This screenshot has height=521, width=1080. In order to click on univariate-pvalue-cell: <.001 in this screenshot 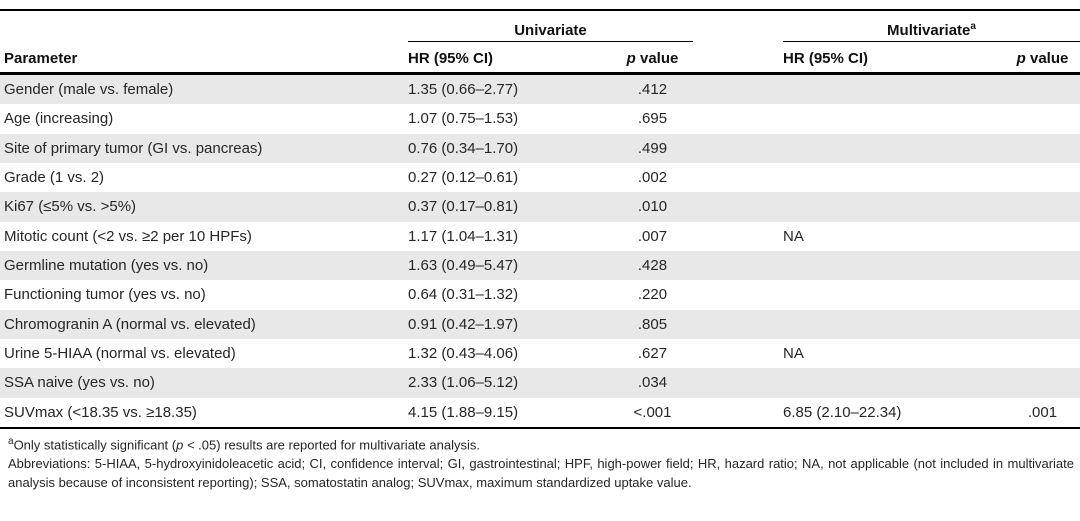, I will do `click(652, 412)`.